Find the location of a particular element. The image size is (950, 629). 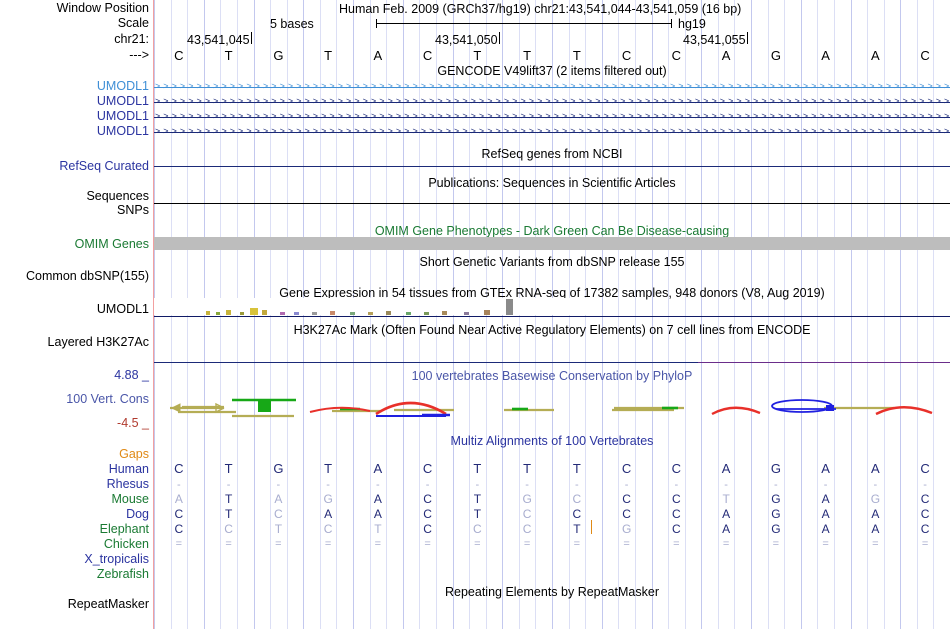

scale-bar-right-cap is located at coordinates (671, 23).